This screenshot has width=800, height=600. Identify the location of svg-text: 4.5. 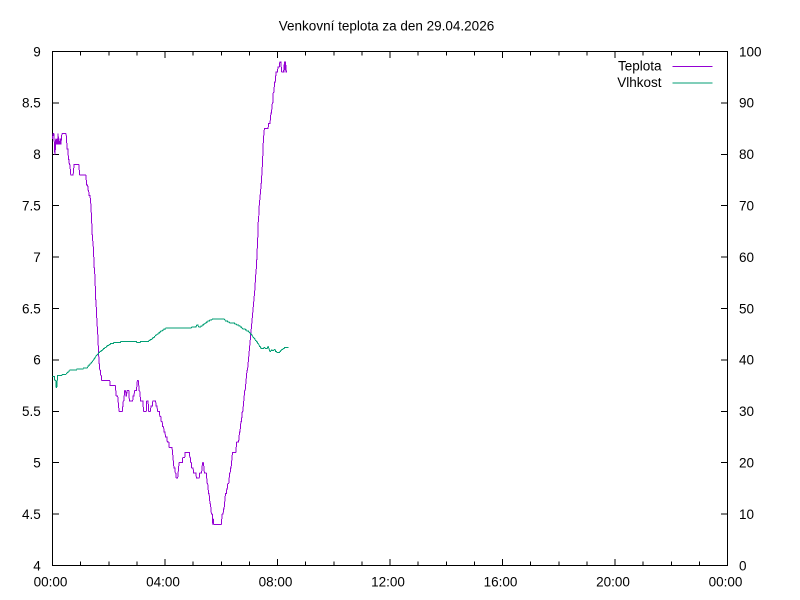
(31, 514).